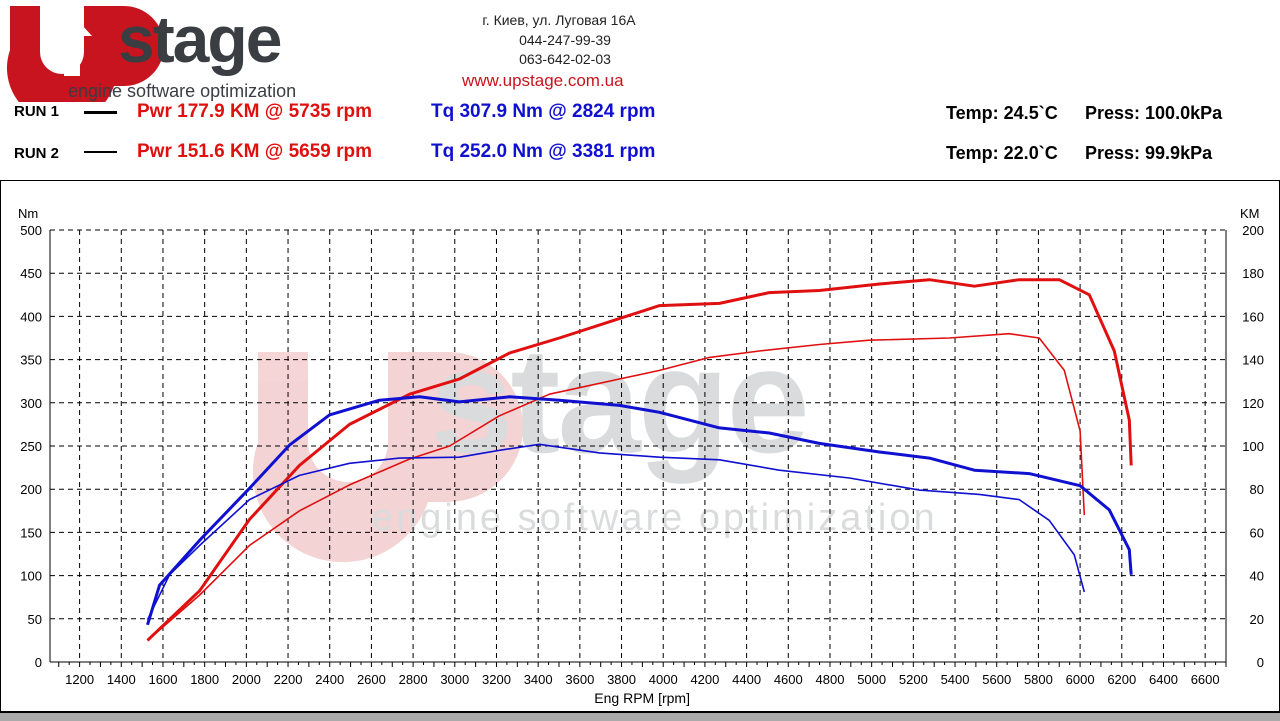  What do you see at coordinates (1002, 113) in the screenshot?
I see `run1-temp: Temp: 24.5`C` at bounding box center [1002, 113].